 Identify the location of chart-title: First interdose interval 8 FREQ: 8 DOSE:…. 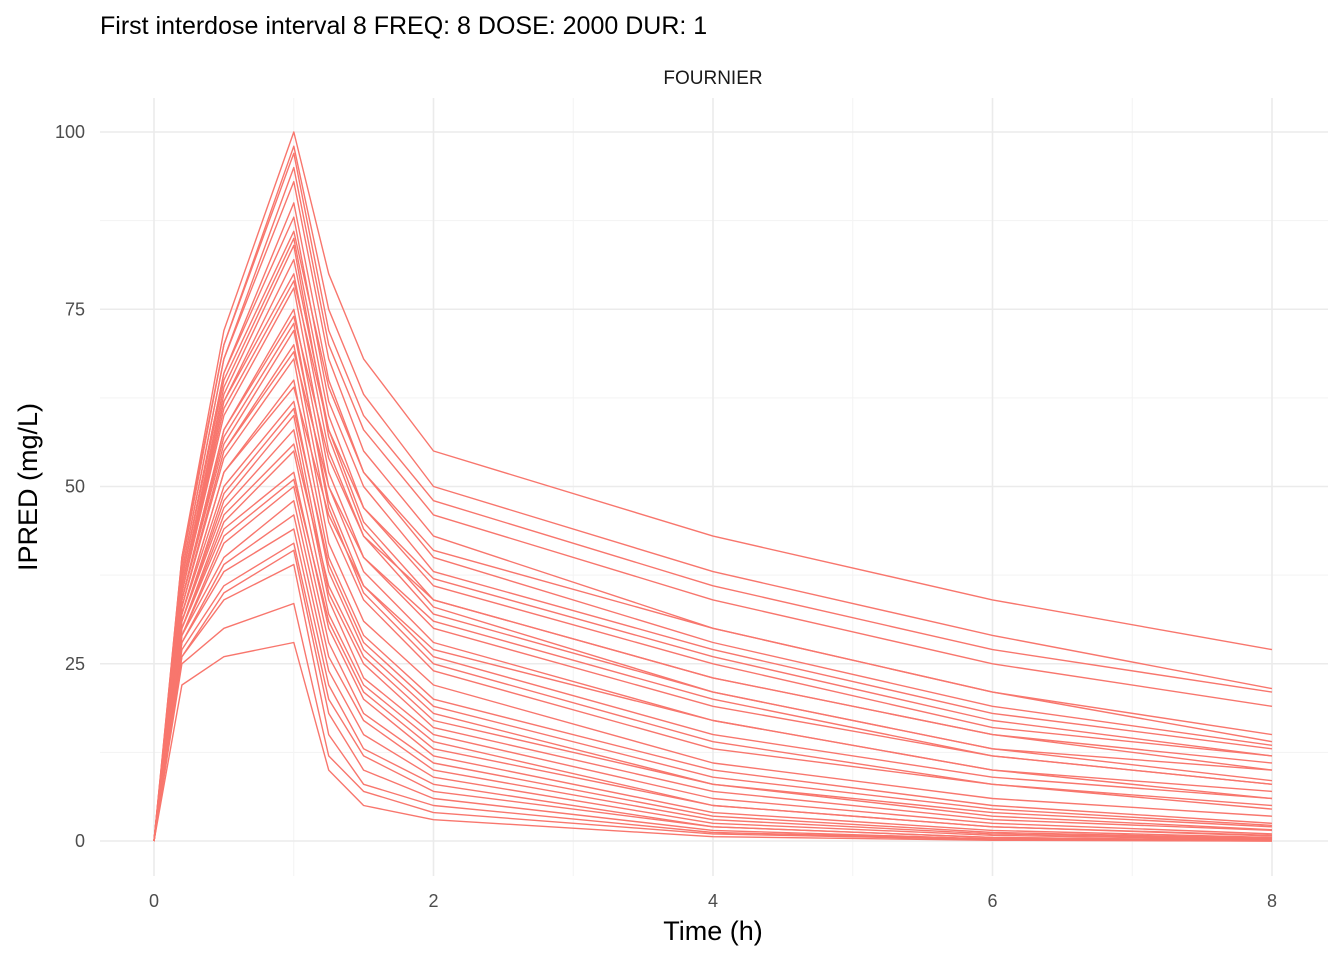
(404, 26).